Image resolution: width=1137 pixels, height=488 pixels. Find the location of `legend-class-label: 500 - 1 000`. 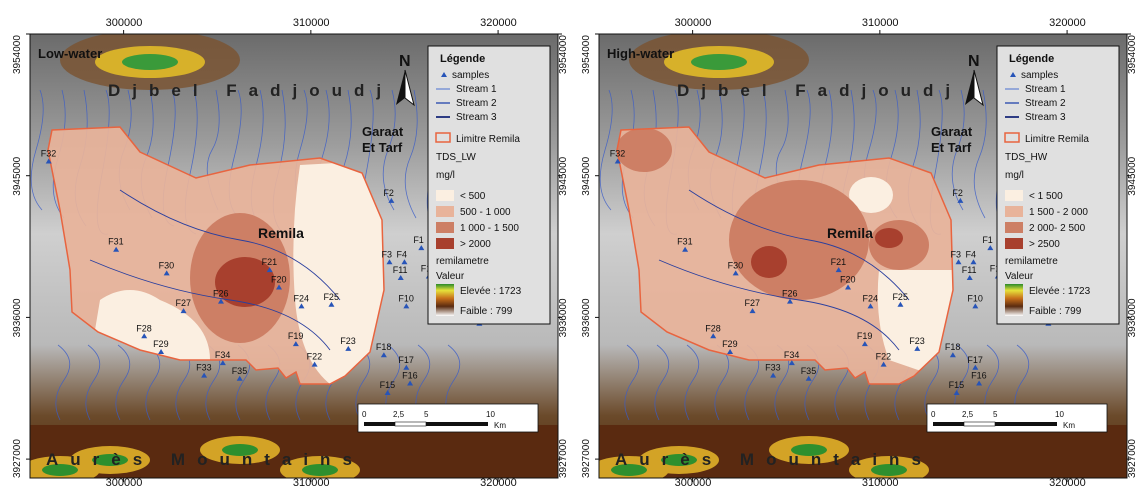

legend-class-label: 500 - 1 000 is located at coordinates (485, 212).